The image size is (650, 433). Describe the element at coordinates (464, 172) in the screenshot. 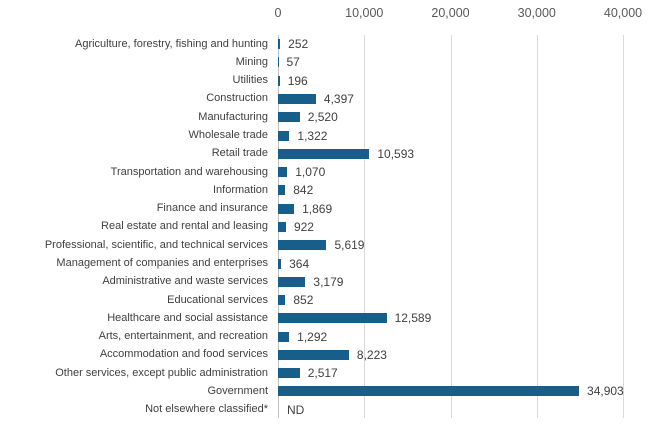

I see `bar-area: 1,070` at that location.